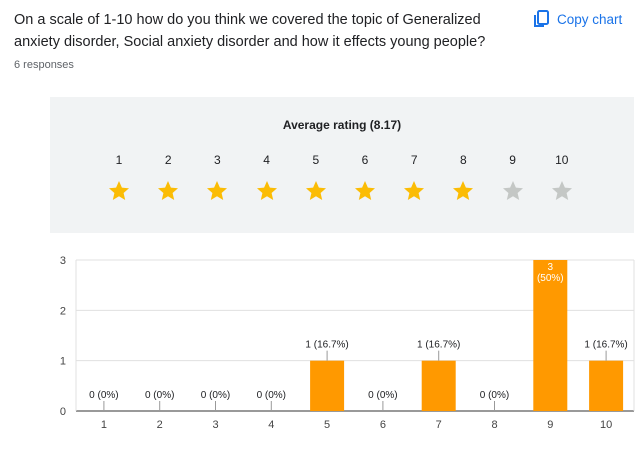 Image resolution: width=640 pixels, height=471 pixels. What do you see at coordinates (365, 178) in the screenshot?
I see `rating-column-6: 6` at bounding box center [365, 178].